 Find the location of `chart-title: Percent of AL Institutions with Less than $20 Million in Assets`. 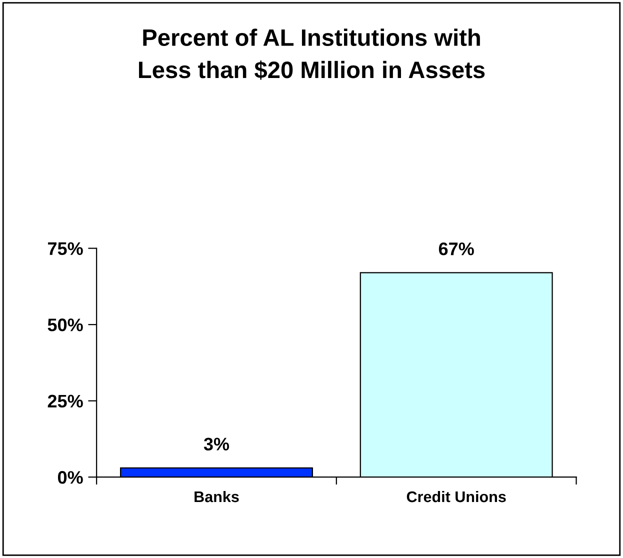

chart-title: Percent of AL Institutions with Less than $20 Million in Assets is located at coordinates (312, 54).